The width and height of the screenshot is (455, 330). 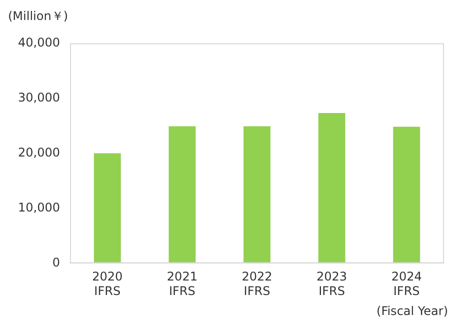 I want to click on y-tick-label: 0, so click(x=56, y=262).